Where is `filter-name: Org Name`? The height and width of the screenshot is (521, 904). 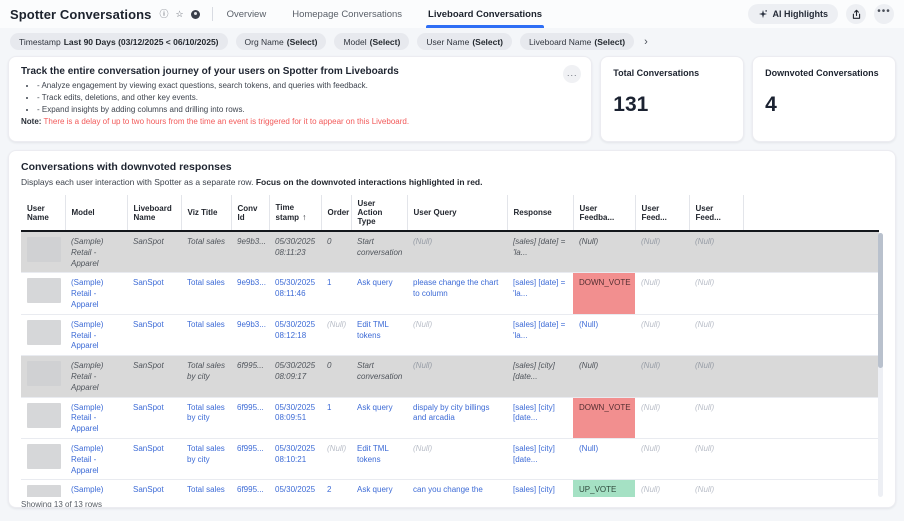 filter-name: Org Name is located at coordinates (264, 41).